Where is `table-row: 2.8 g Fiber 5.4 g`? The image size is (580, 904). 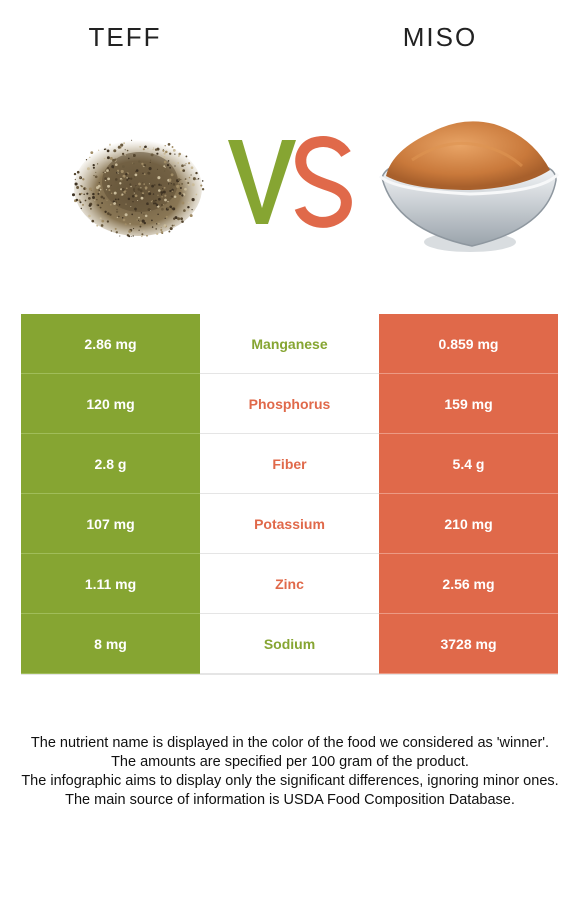 table-row: 2.8 g Fiber 5.4 g is located at coordinates (289, 464).